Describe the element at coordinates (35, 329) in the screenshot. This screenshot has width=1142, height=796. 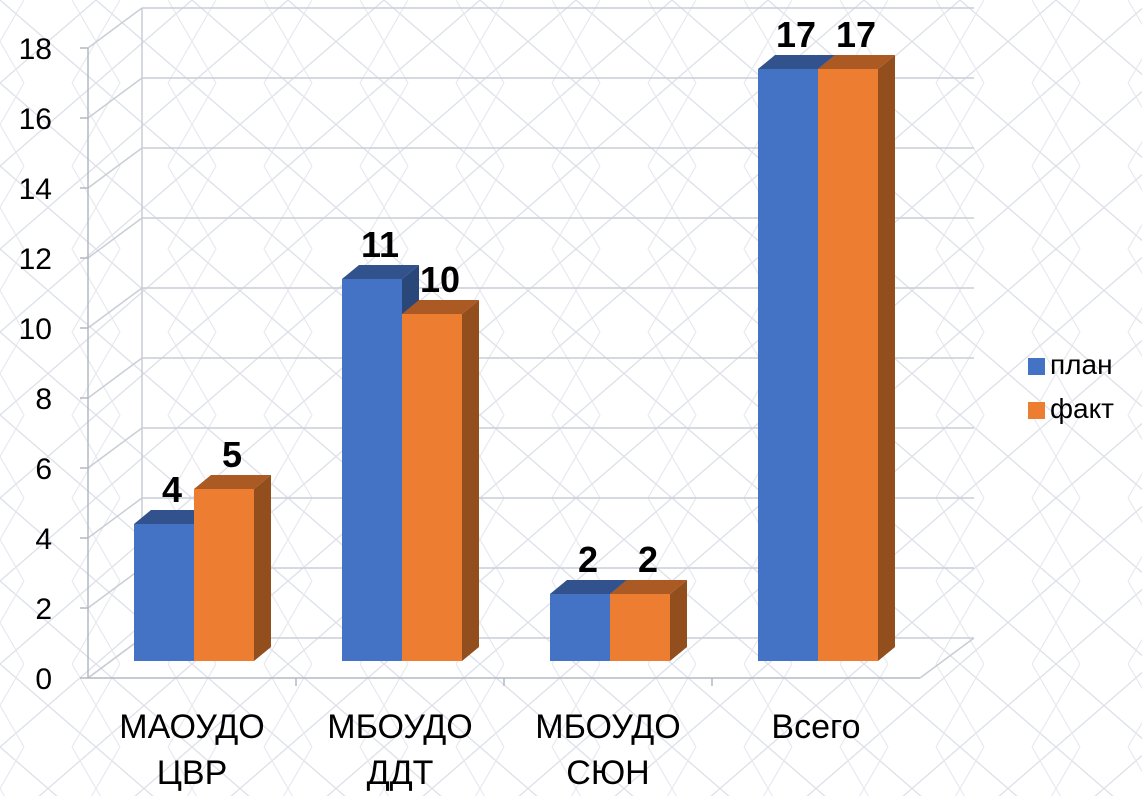
I see `y-tick-label: 10` at that location.